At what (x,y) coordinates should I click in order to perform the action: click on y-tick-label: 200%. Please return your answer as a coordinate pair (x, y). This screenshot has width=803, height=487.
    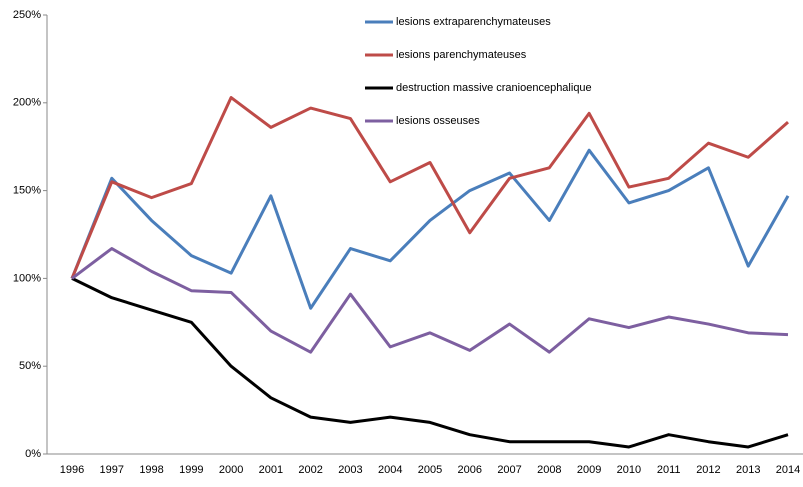
    Looking at the image, I should click on (27, 103).